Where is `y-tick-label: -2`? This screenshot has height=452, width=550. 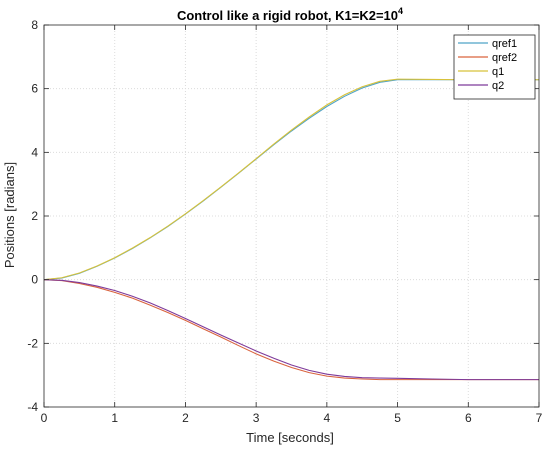
y-tick-label: -2 is located at coordinates (32, 343).